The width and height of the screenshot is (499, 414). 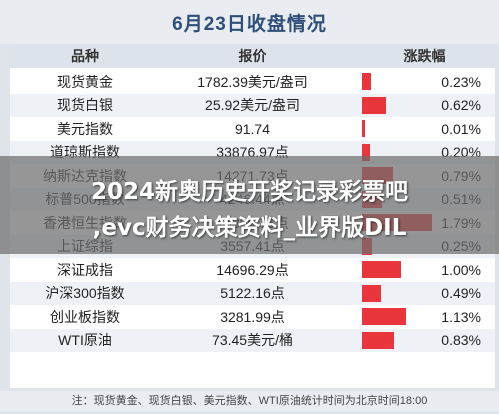 I want to click on row-name: 沪深300指数, so click(x=85, y=293).